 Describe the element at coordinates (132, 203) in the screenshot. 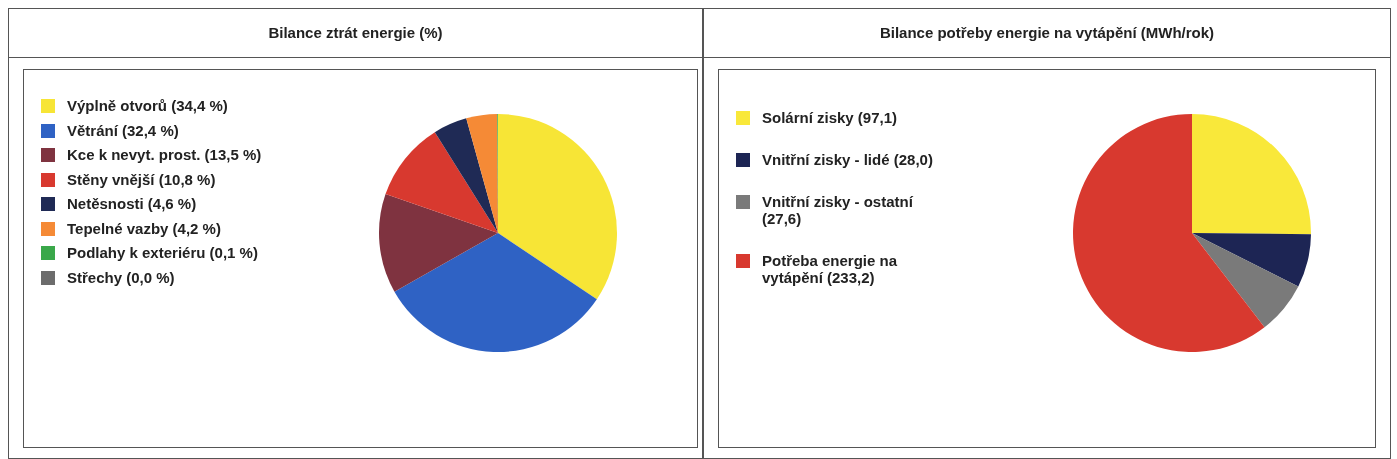

I see `legend-label: Netěsnosti (4,6 %)` at that location.